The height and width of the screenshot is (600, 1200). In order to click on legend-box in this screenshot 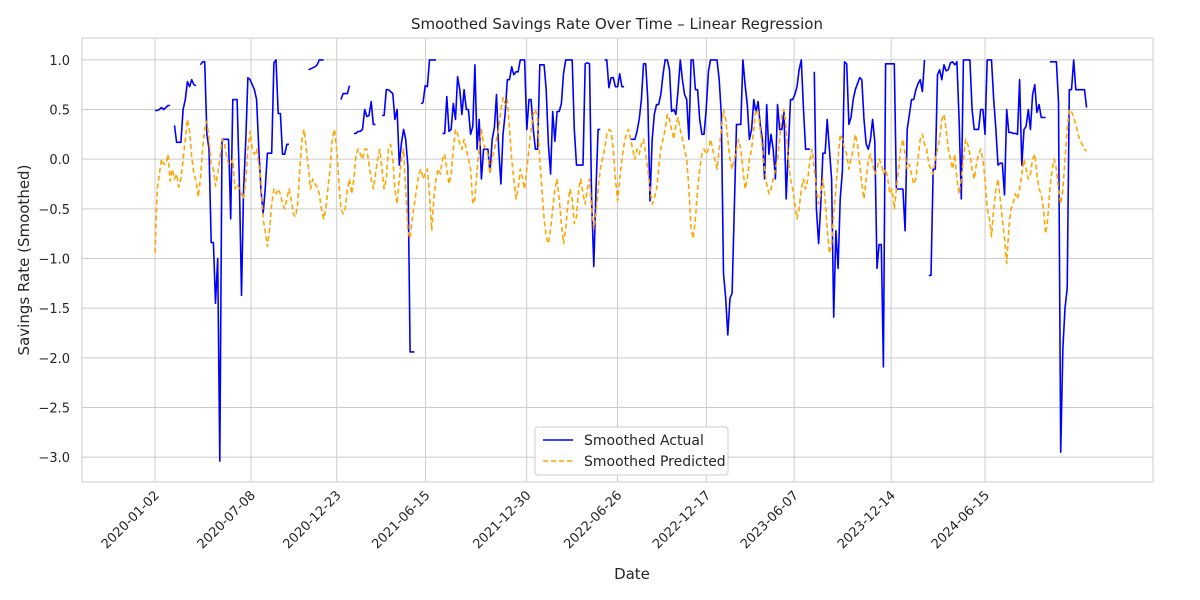, I will do `click(631, 451)`.